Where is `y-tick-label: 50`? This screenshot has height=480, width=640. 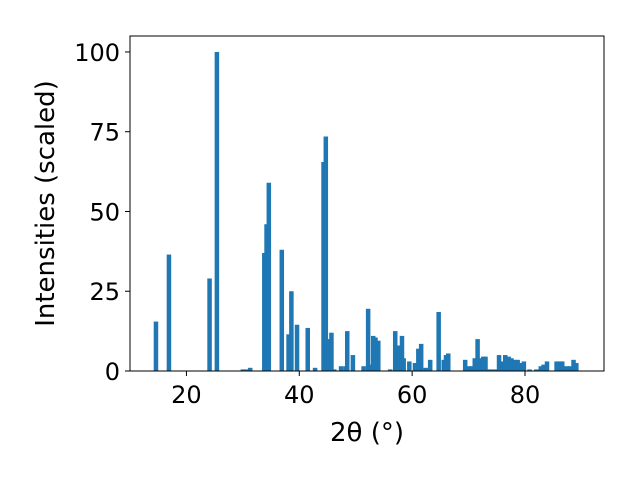 y-tick-label: 50 is located at coordinates (104, 212).